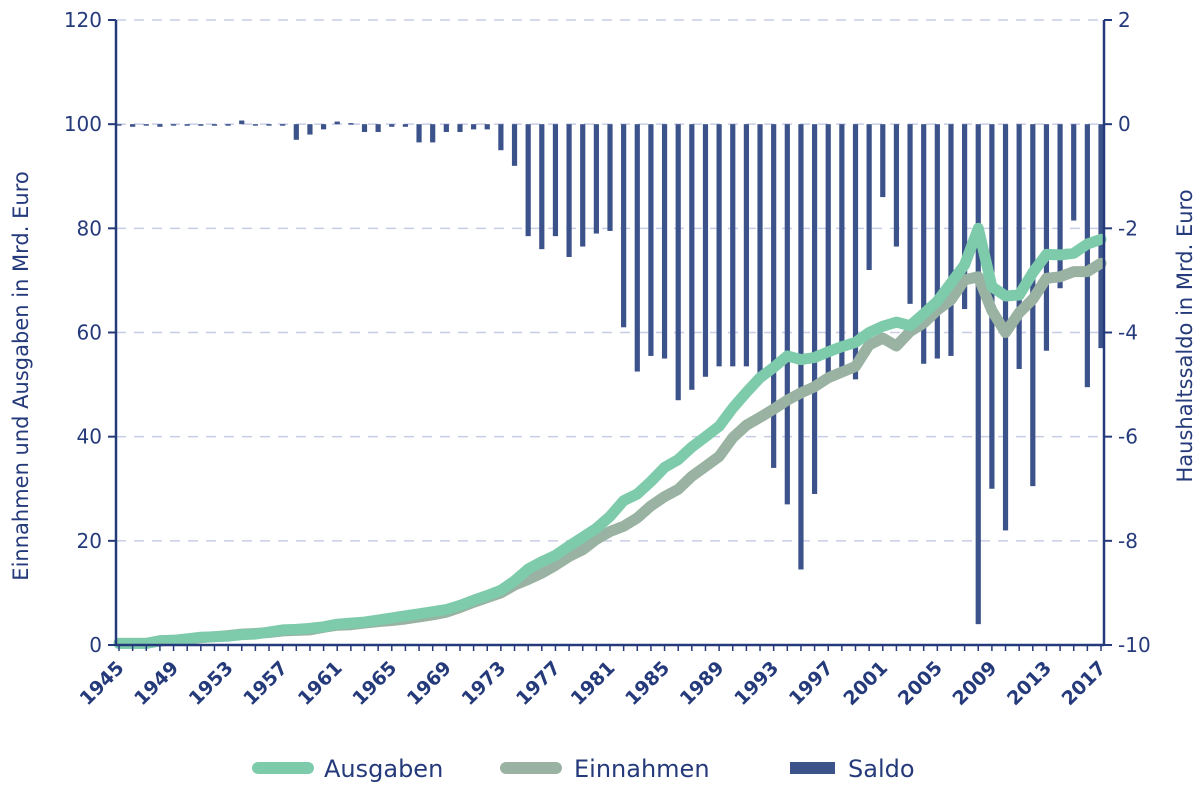  What do you see at coordinates (1185, 335) in the screenshot?
I see `right-axis-title: Haushaltssaldo in Mrd. Euro` at bounding box center [1185, 335].